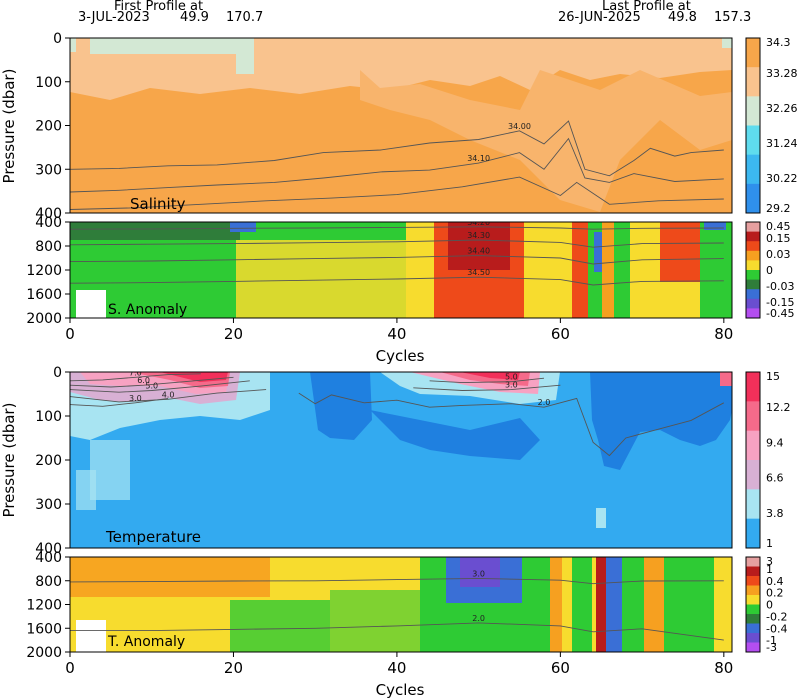 This screenshot has width=800, height=700. What do you see at coordinates (478, 235) in the screenshot?
I see `contour-label: 34.30` at bounding box center [478, 235].